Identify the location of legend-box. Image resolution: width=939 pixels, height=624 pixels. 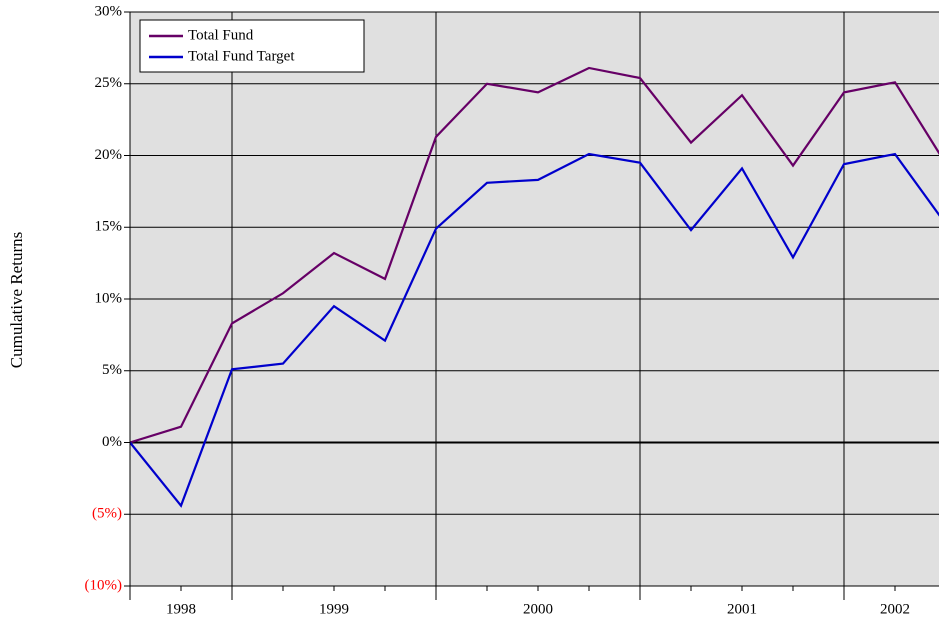
(252, 46).